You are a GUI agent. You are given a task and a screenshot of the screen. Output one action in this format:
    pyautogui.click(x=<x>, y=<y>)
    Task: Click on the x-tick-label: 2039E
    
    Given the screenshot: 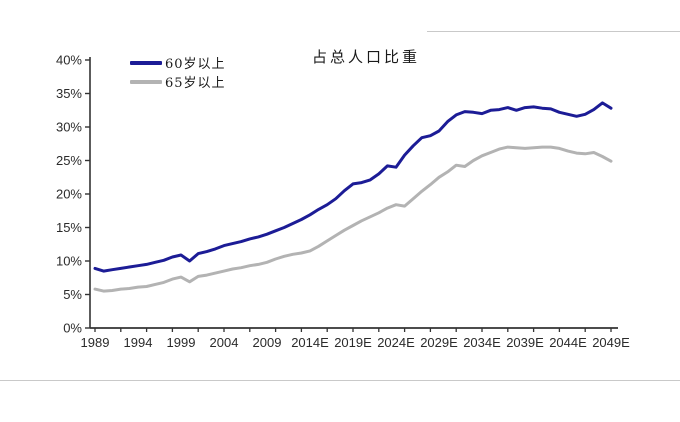 What is the action you would take?
    pyautogui.click(x=525, y=342)
    